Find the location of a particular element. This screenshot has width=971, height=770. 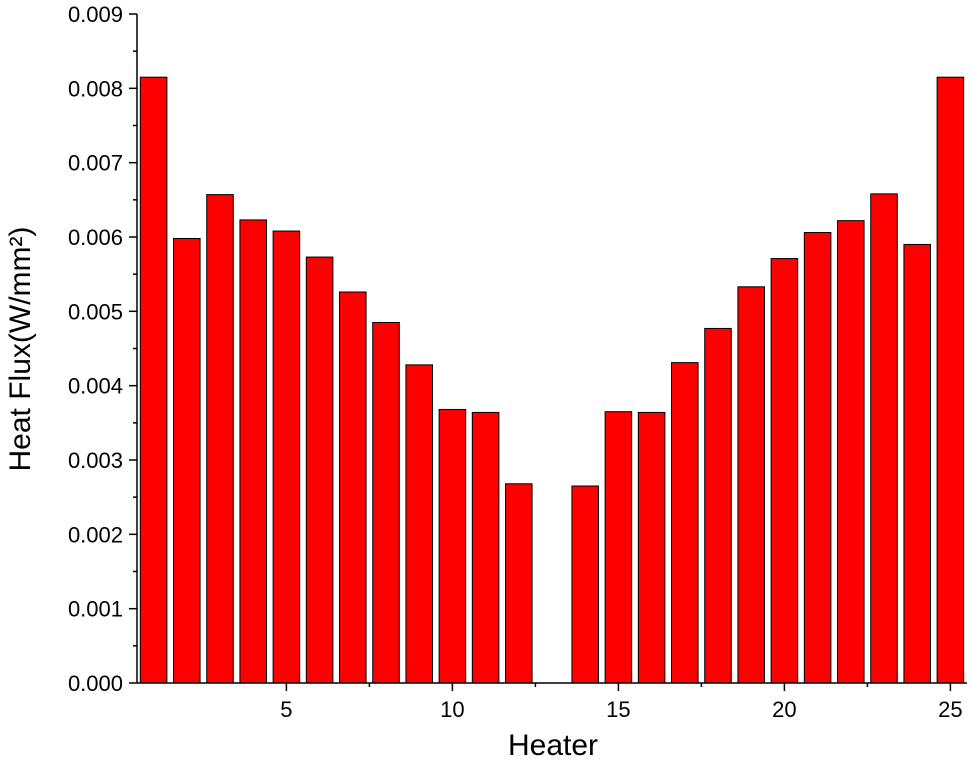

y-tick-label: 0.005 is located at coordinates (95, 311).